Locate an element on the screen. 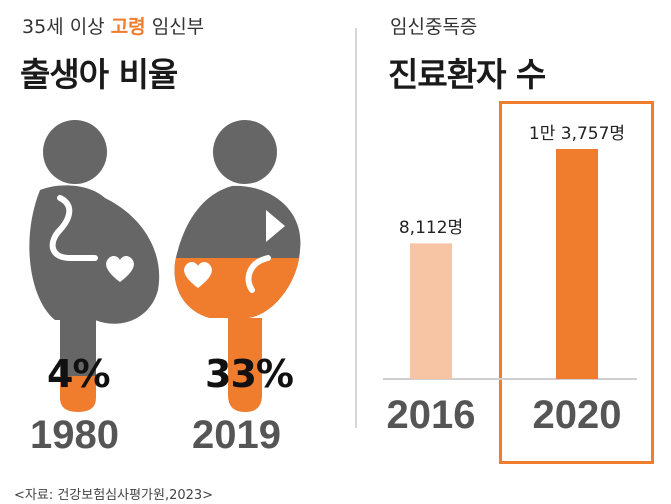 This screenshot has width=671, height=504. bar-category-2020: 2020 is located at coordinates (577, 415).